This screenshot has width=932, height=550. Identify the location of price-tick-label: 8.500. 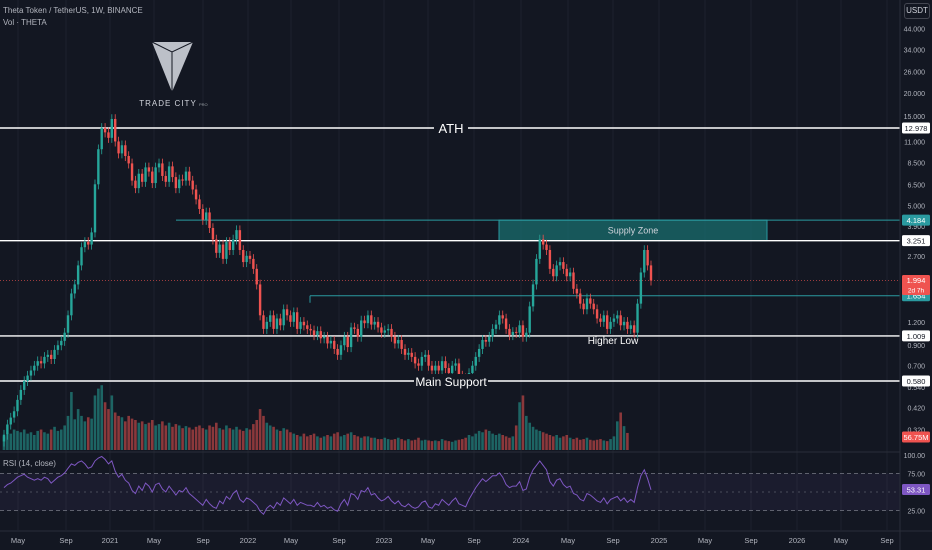
(916, 163).